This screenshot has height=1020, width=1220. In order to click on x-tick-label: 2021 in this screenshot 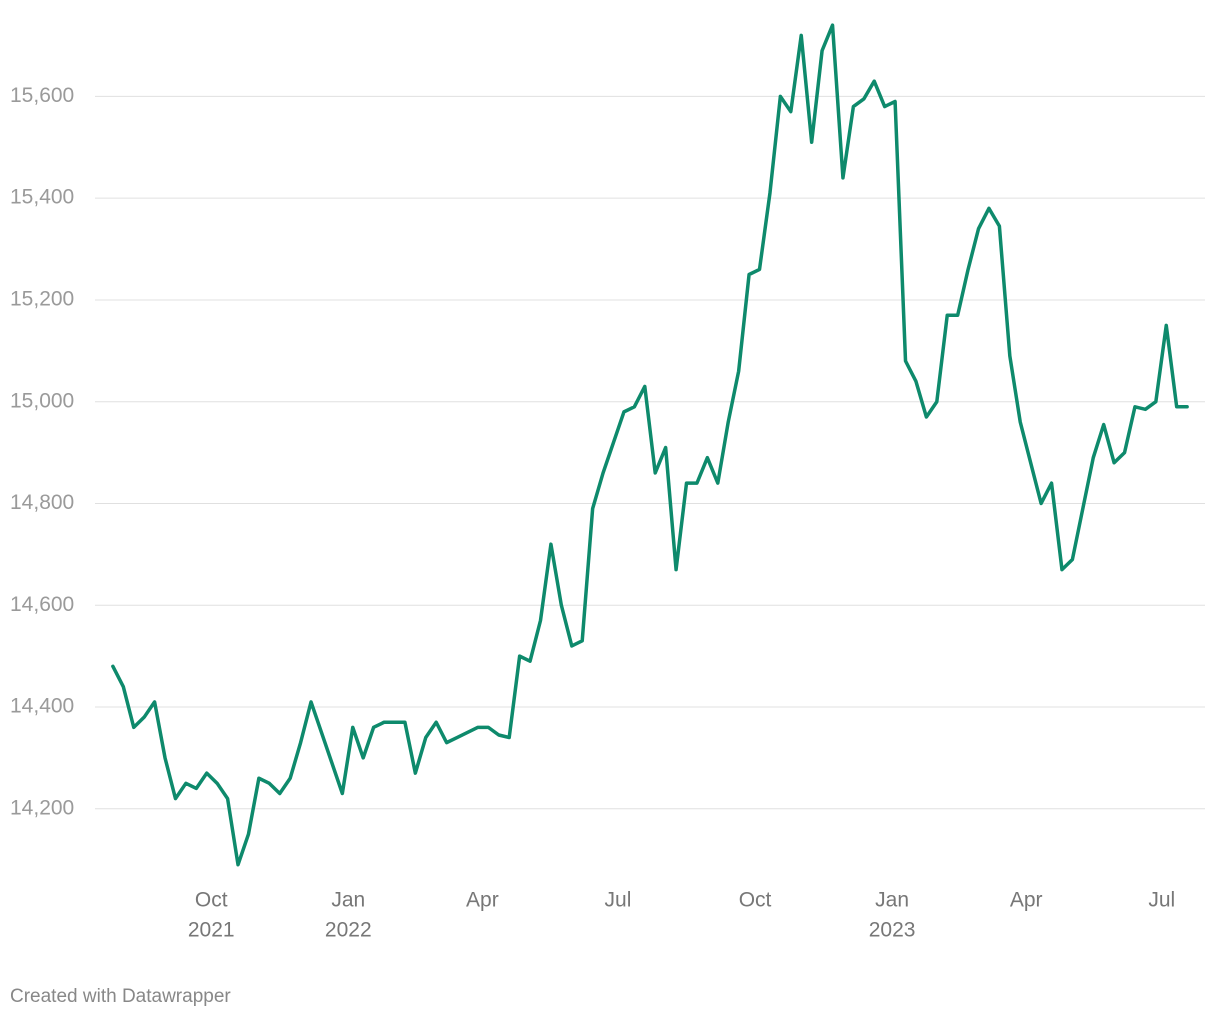, I will do `click(211, 930)`.